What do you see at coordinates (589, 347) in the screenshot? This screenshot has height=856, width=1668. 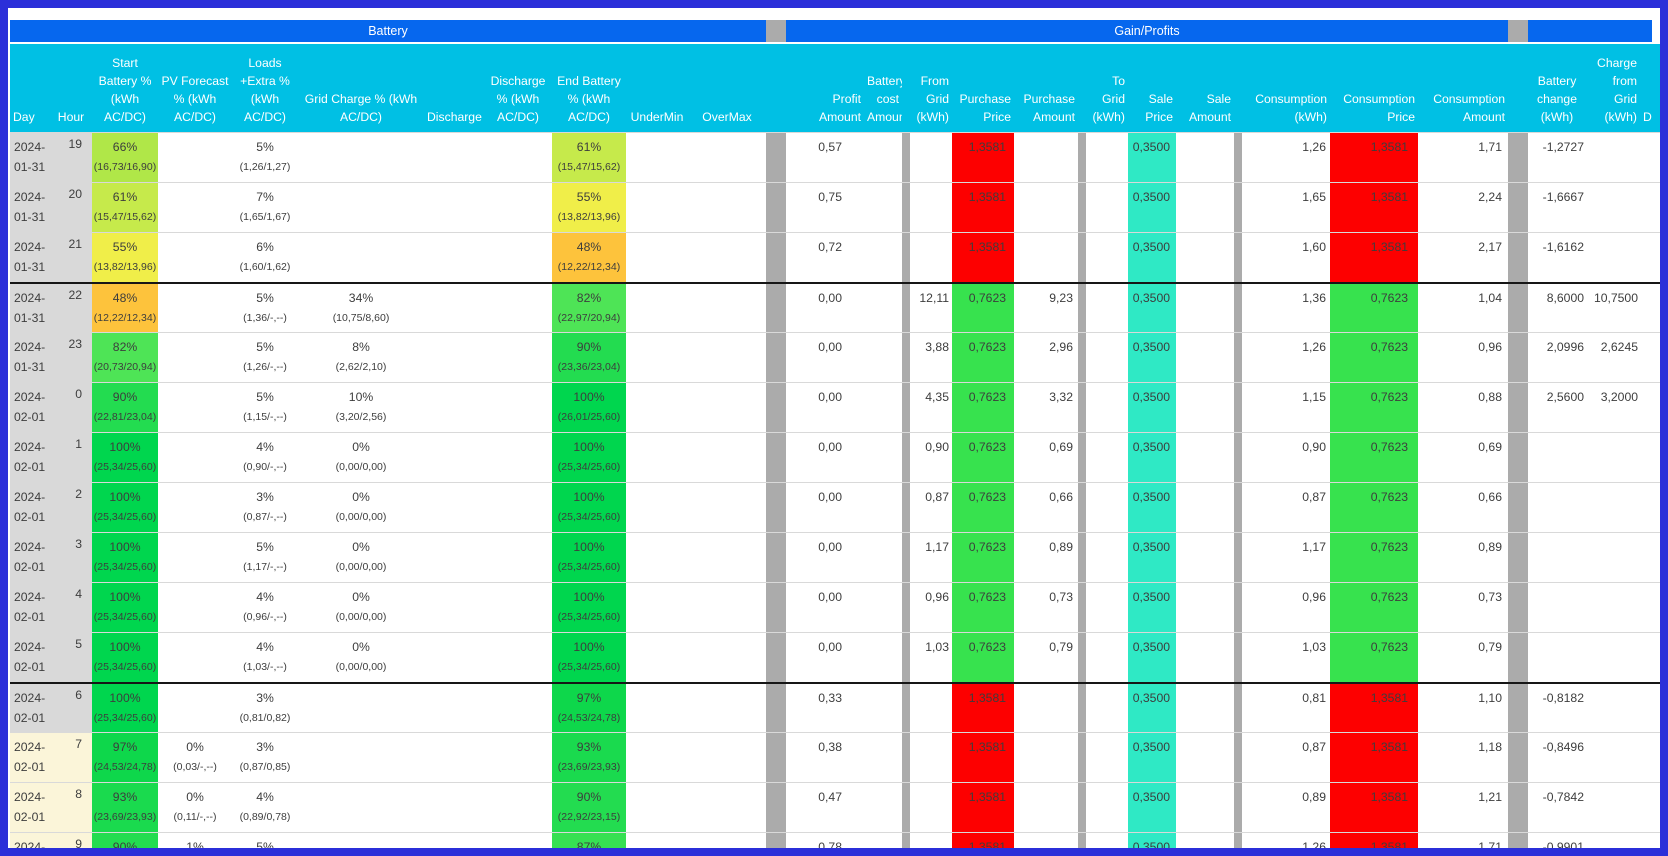 I see `percent-value: 90%` at bounding box center [589, 347].